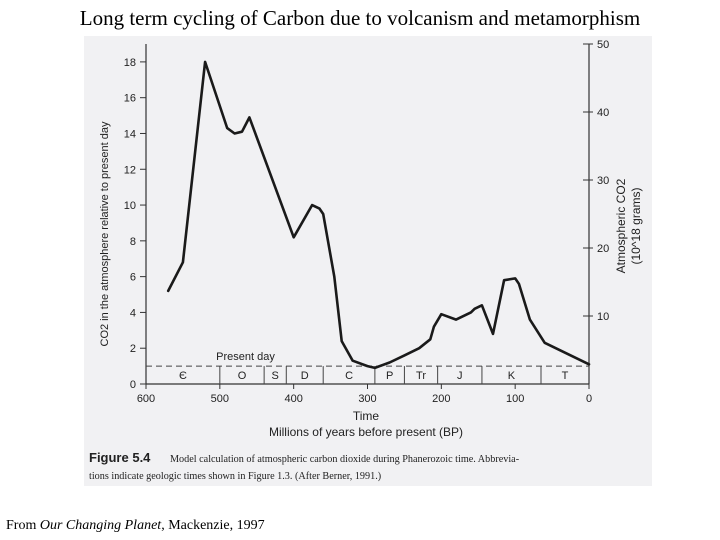  What do you see at coordinates (305, 376) in the screenshot?
I see `period-label: D` at bounding box center [305, 376].